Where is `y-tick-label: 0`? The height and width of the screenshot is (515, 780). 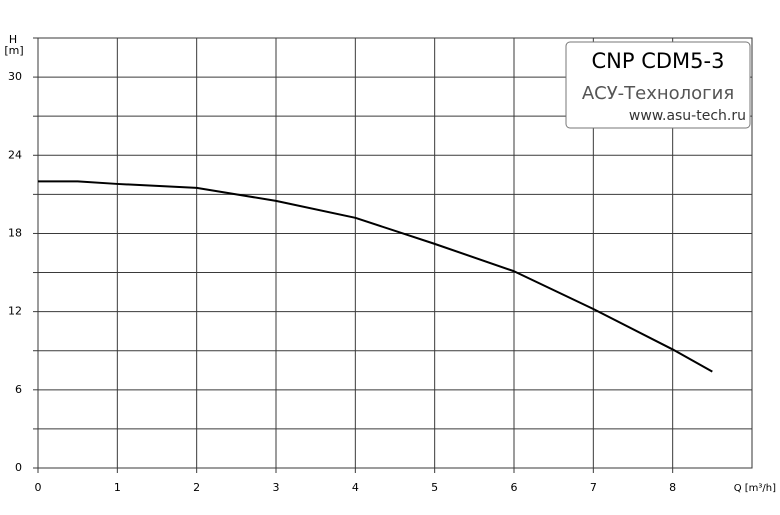 y-tick-label: 0 is located at coordinates (18, 467).